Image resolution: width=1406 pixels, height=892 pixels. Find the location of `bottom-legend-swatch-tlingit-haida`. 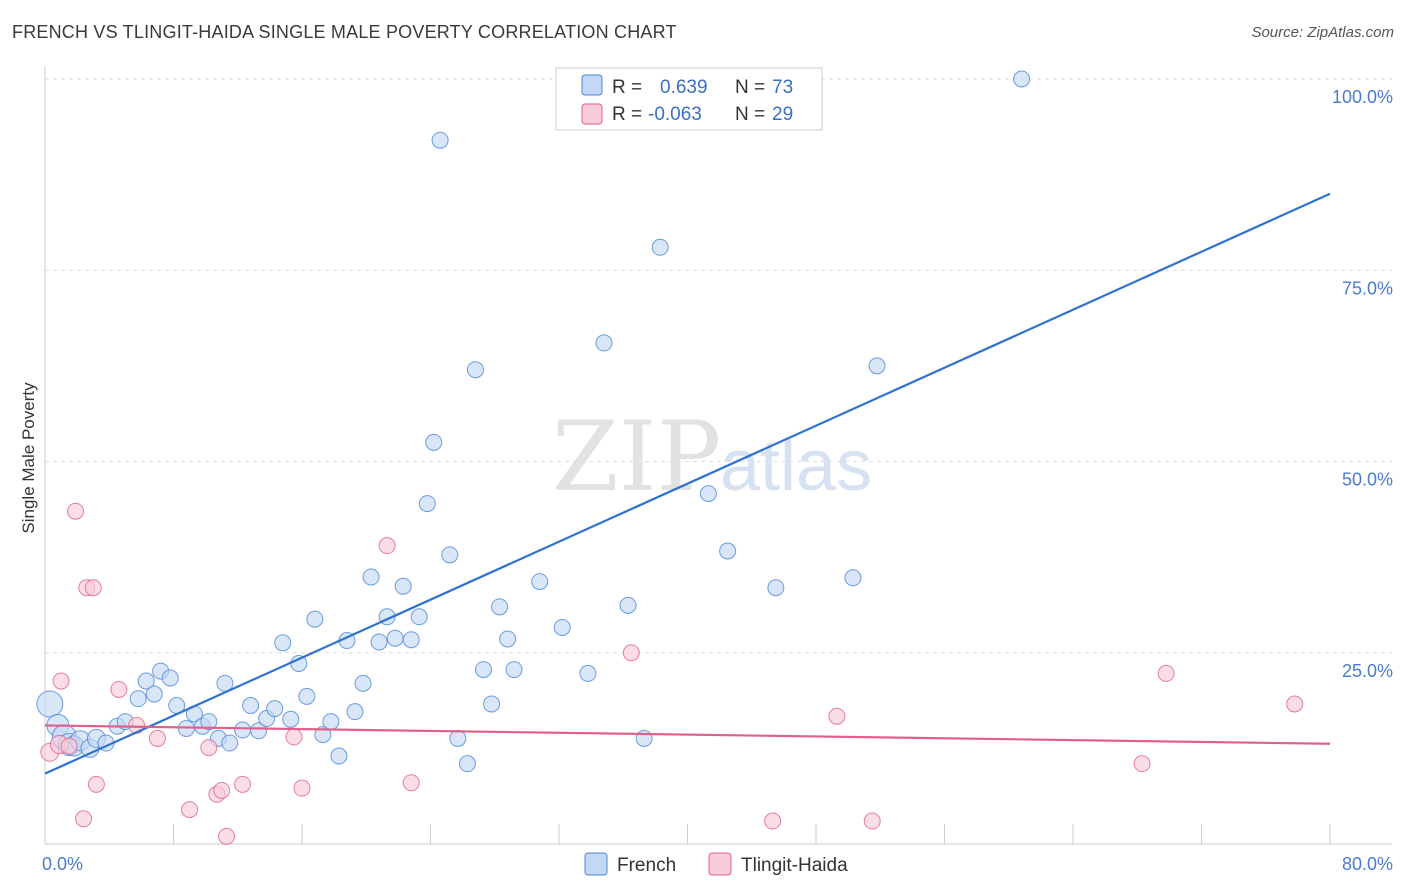

bottom-legend-swatch-tlingit-haida is located at coordinates (720, 864).